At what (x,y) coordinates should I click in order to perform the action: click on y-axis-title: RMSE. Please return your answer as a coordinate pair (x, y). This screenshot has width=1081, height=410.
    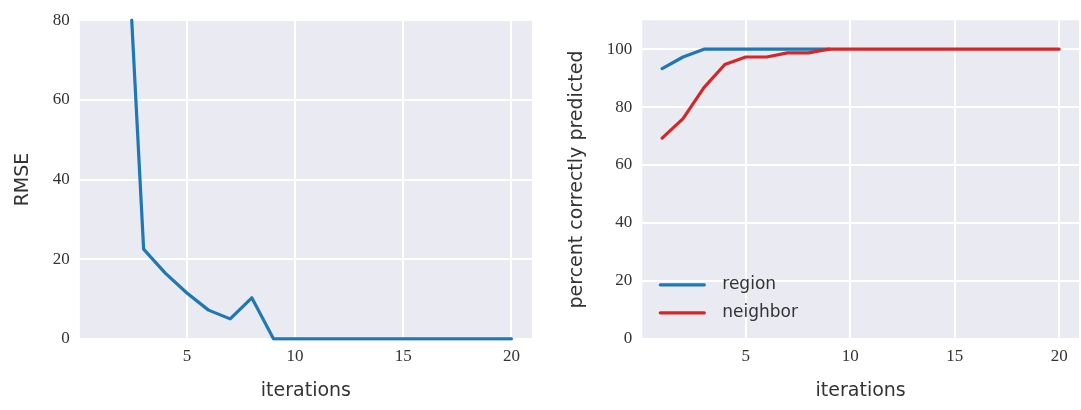
    Looking at the image, I should click on (21, 179).